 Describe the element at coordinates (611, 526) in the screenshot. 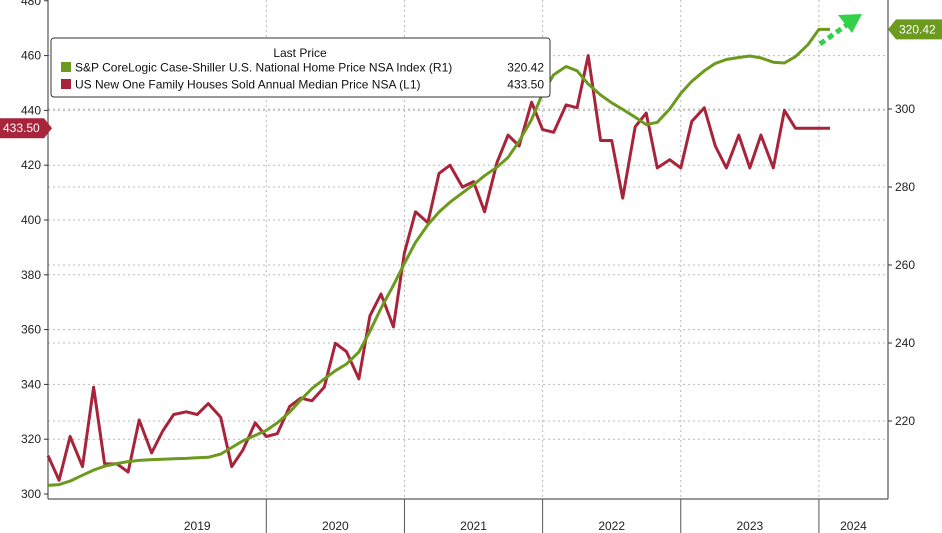

I see `year-label-2022: 2022` at that location.